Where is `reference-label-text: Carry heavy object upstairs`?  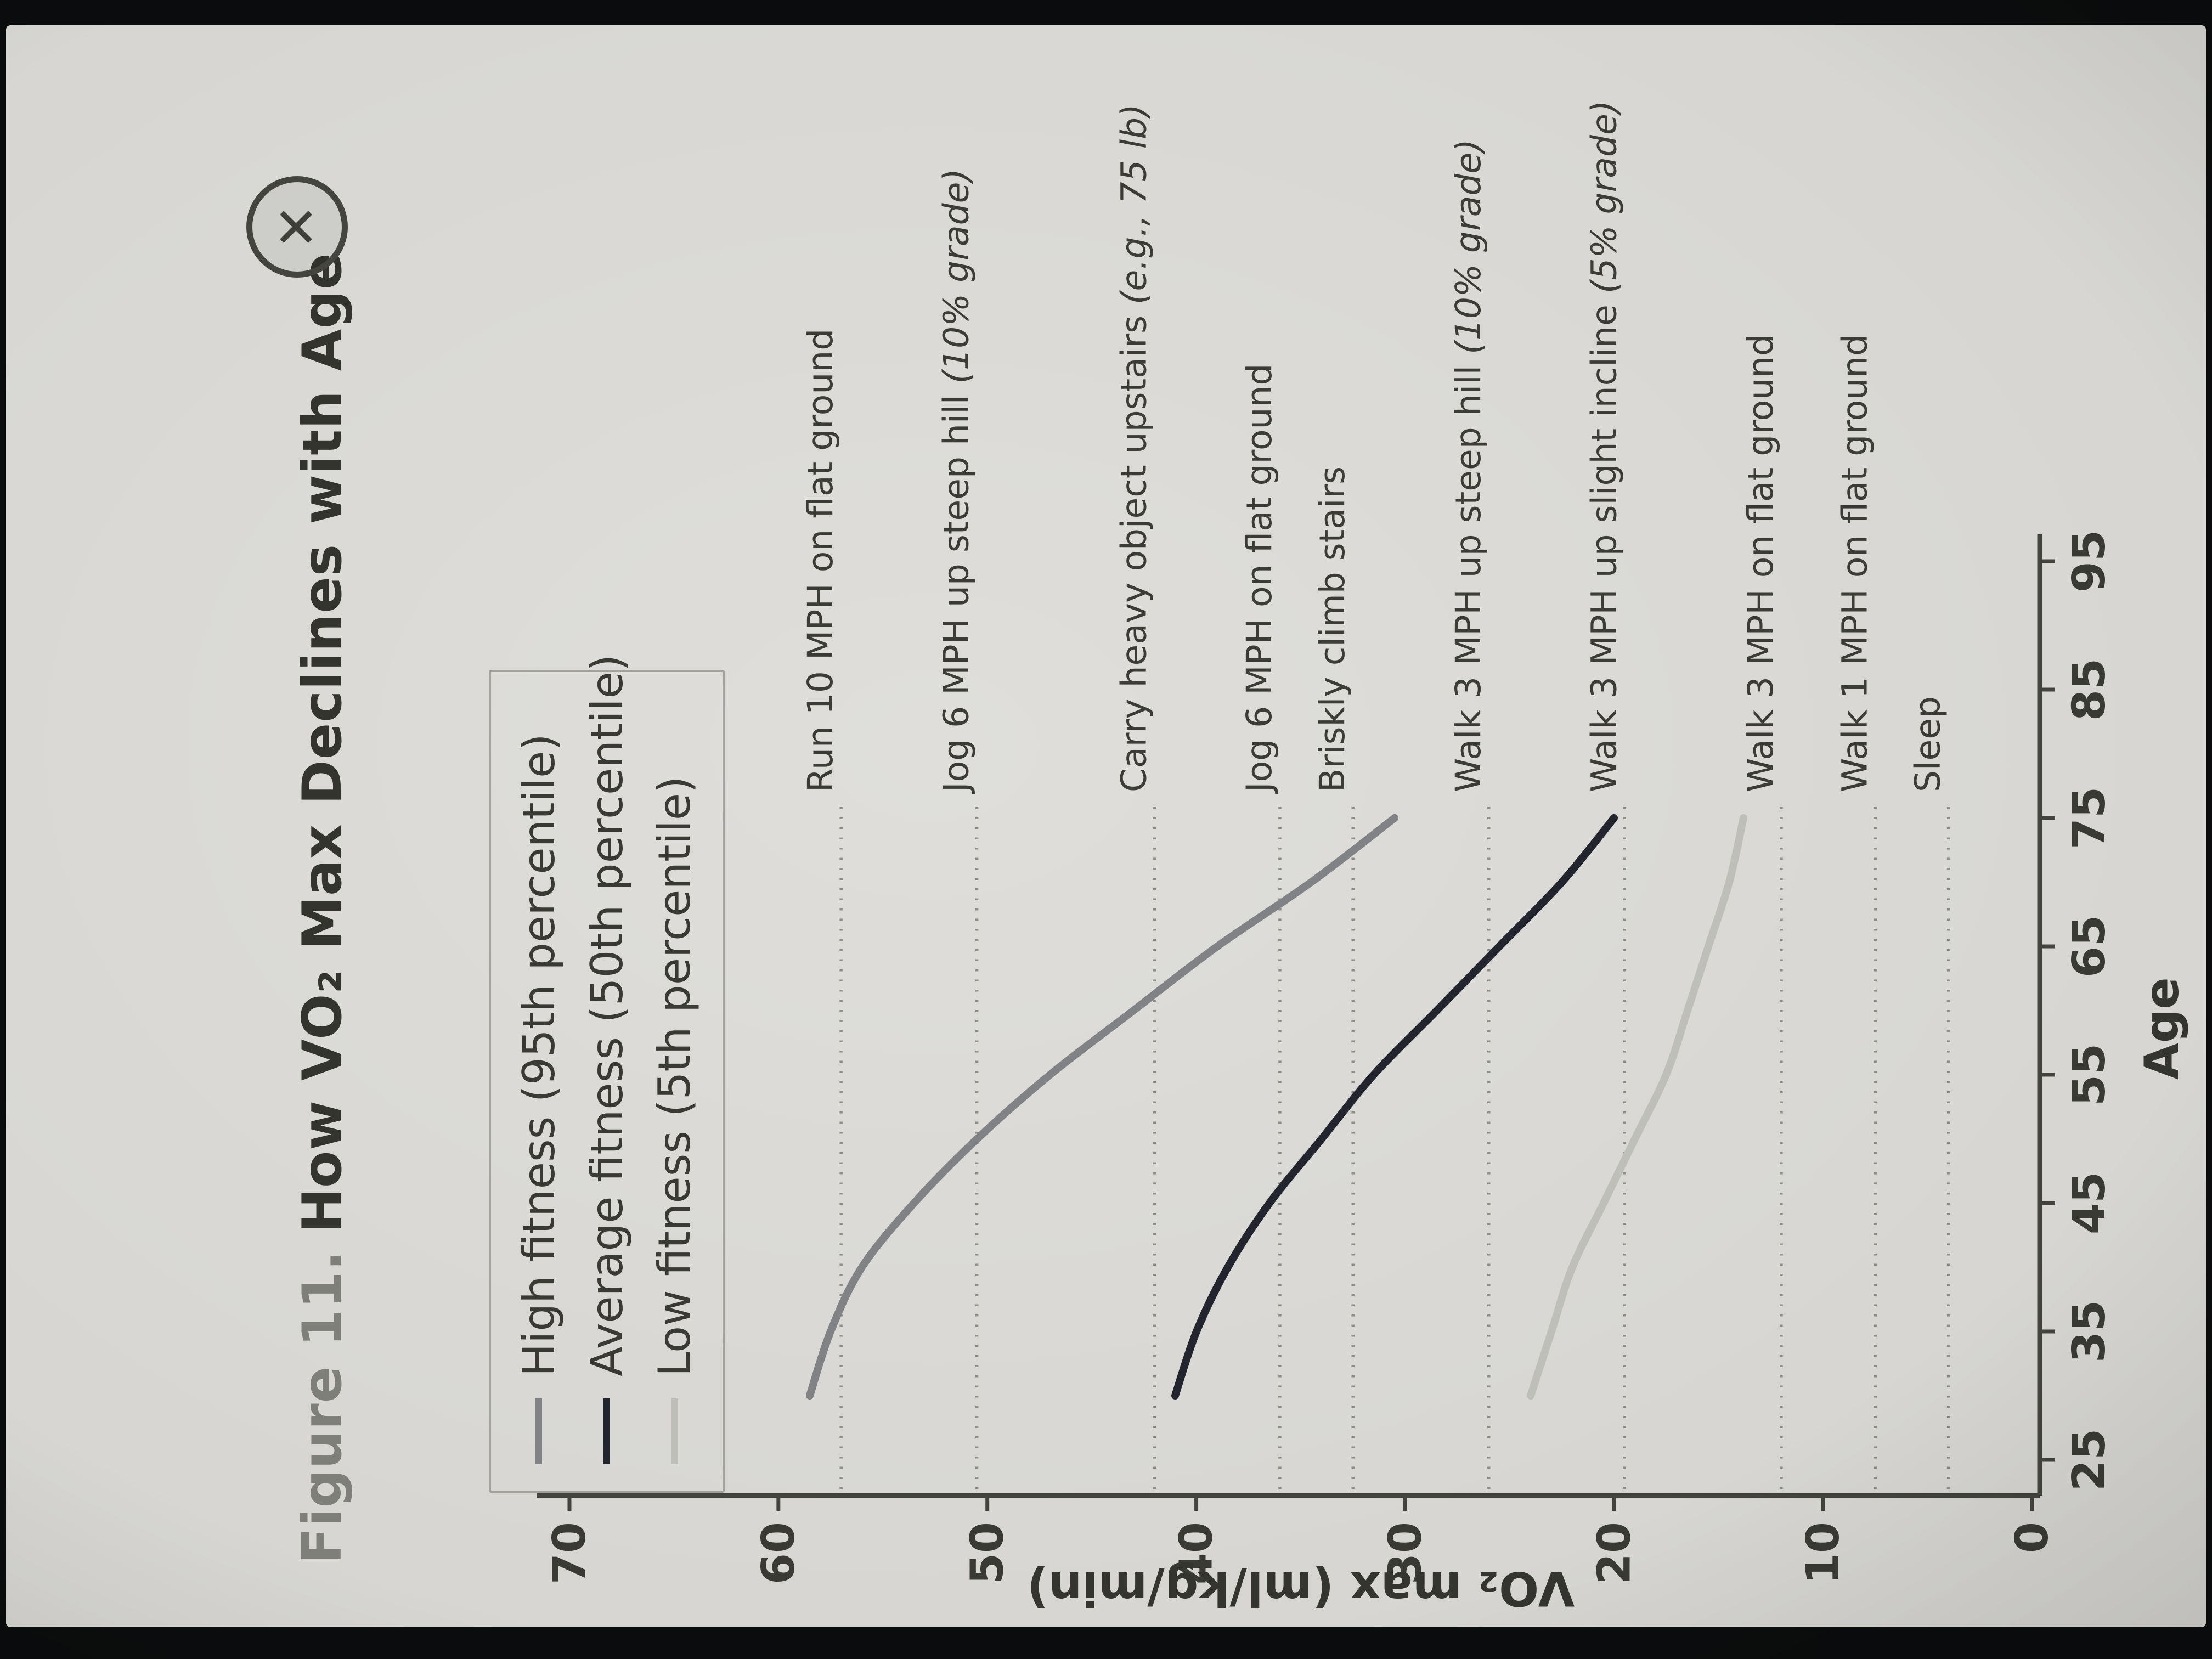
reference-label-text: Carry heavy object upstairs is located at coordinates (1134, 548).